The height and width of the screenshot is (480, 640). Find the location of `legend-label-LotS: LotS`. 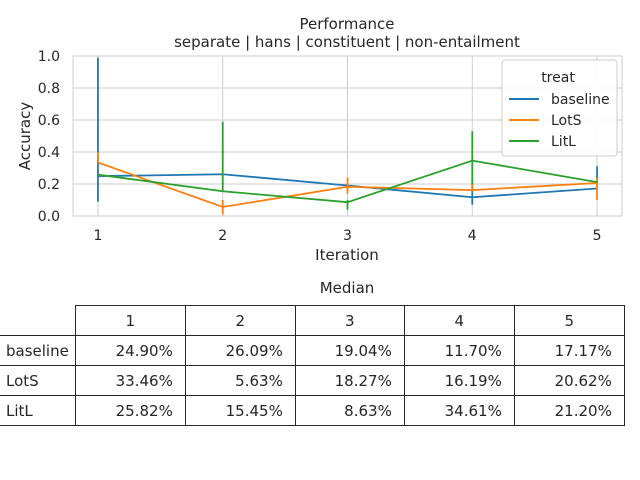

legend-label-LotS: LotS is located at coordinates (566, 121).